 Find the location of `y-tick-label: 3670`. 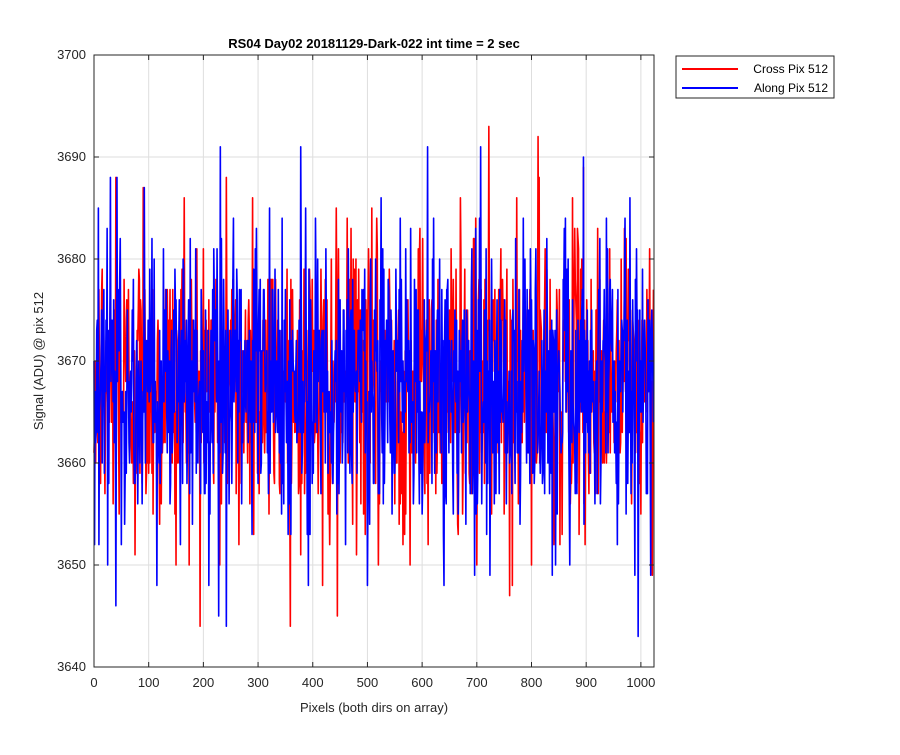

y-tick-label: 3670 is located at coordinates (71, 360).